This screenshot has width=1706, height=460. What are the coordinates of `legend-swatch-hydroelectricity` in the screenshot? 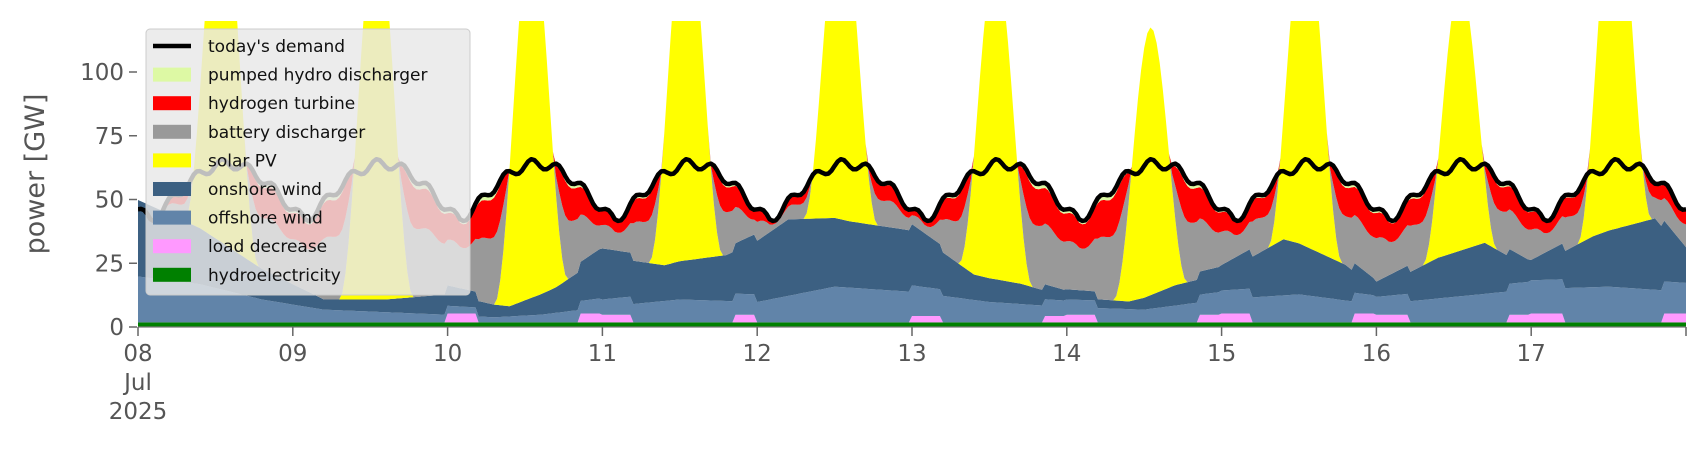 It's located at (172, 274).